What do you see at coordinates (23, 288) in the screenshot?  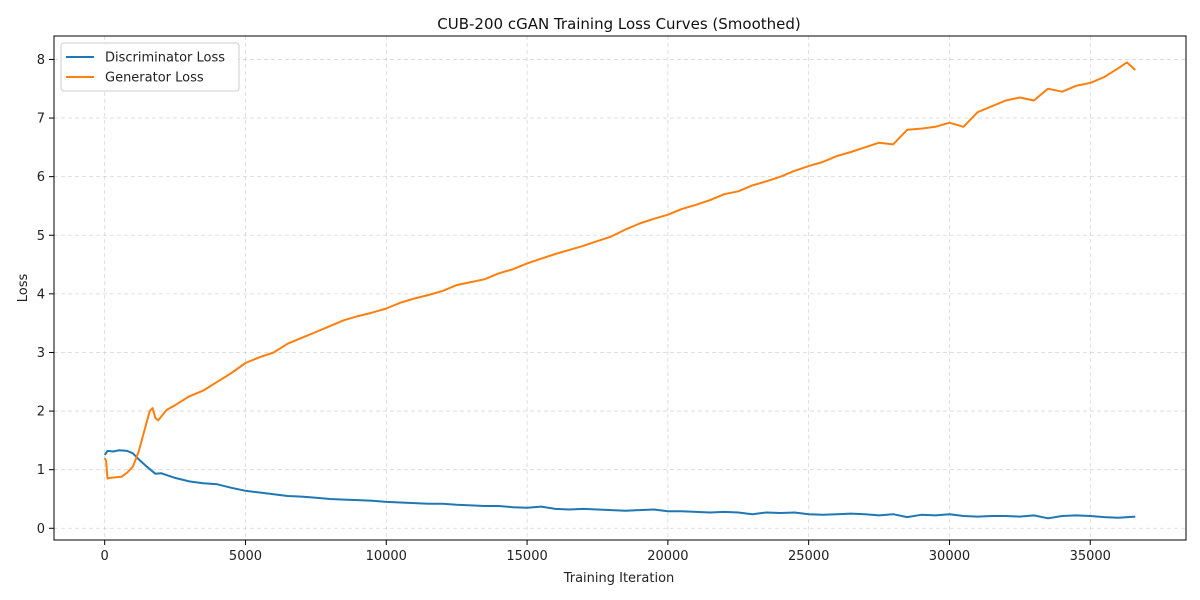 I see `y-axis-label: Loss` at bounding box center [23, 288].